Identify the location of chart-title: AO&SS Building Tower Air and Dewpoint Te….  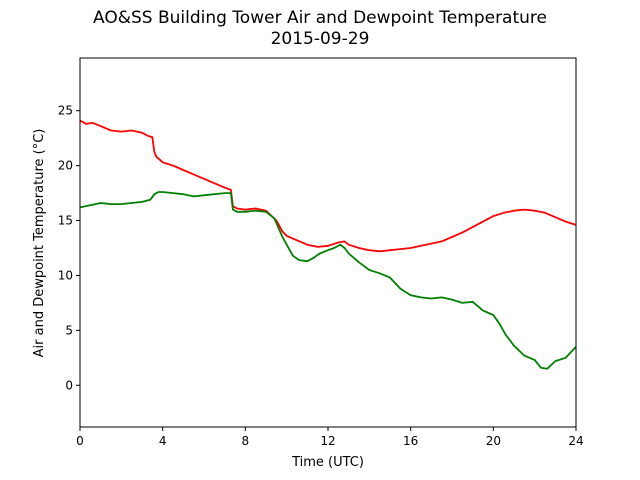
(319, 18).